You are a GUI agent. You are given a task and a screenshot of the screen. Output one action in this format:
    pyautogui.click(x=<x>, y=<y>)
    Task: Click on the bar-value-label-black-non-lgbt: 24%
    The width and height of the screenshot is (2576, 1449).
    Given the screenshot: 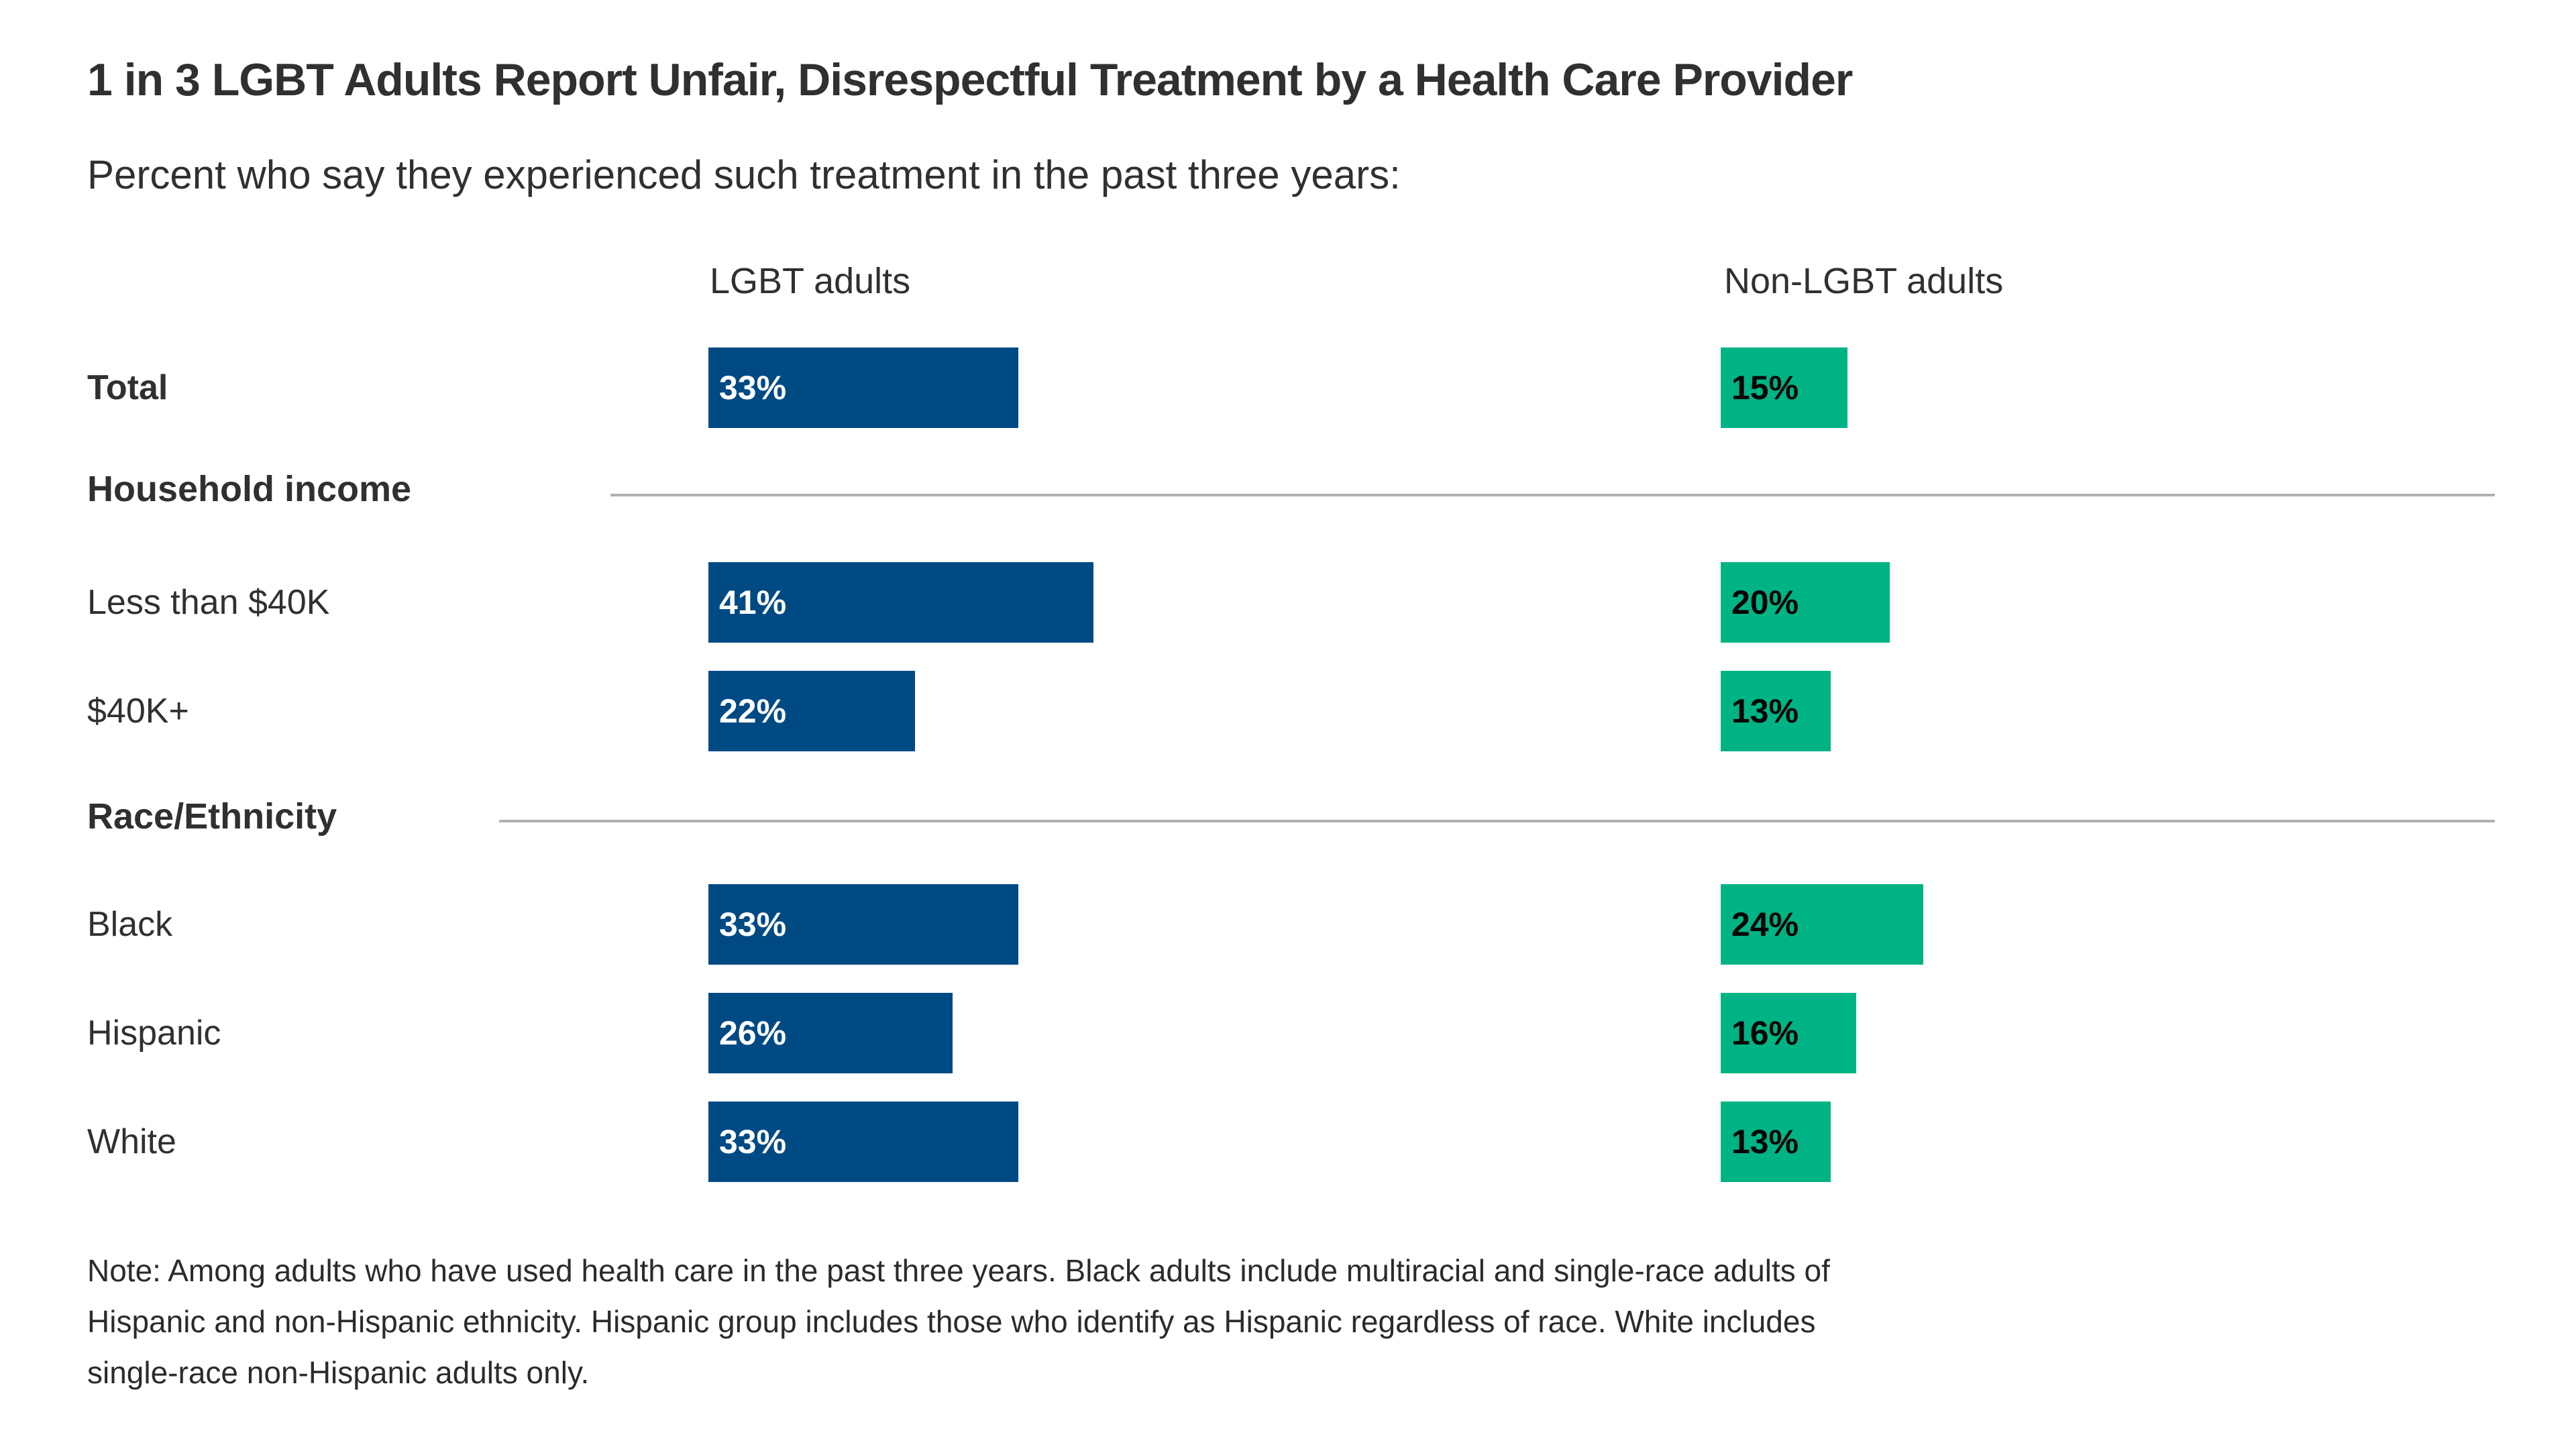 What is the action you would take?
    pyautogui.click(x=1765, y=924)
    